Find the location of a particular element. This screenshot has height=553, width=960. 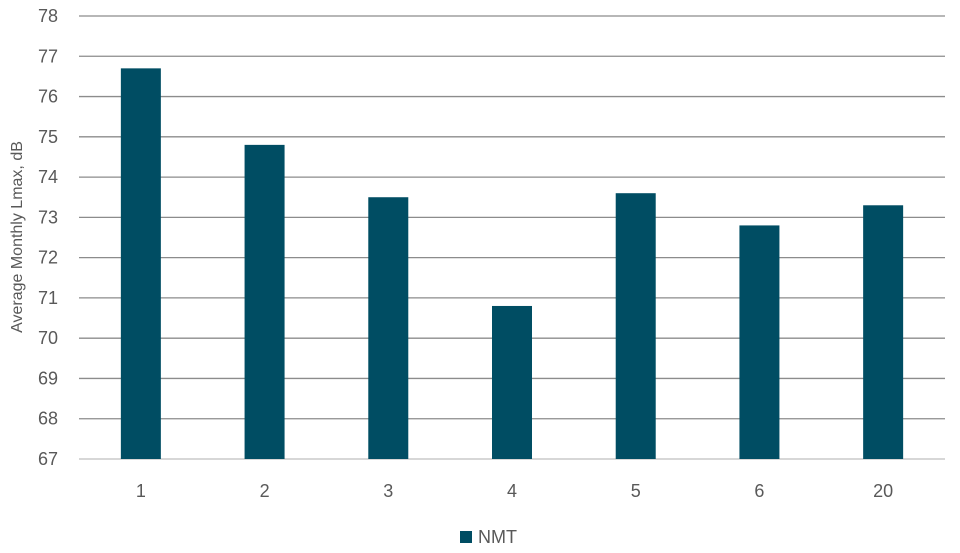

x-tick-label: 3 is located at coordinates (388, 491).